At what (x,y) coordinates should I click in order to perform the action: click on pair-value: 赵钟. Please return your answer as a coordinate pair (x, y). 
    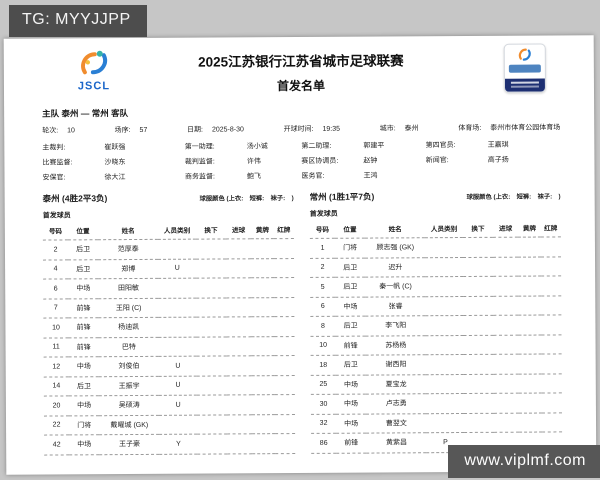
    Looking at the image, I should click on (370, 161).